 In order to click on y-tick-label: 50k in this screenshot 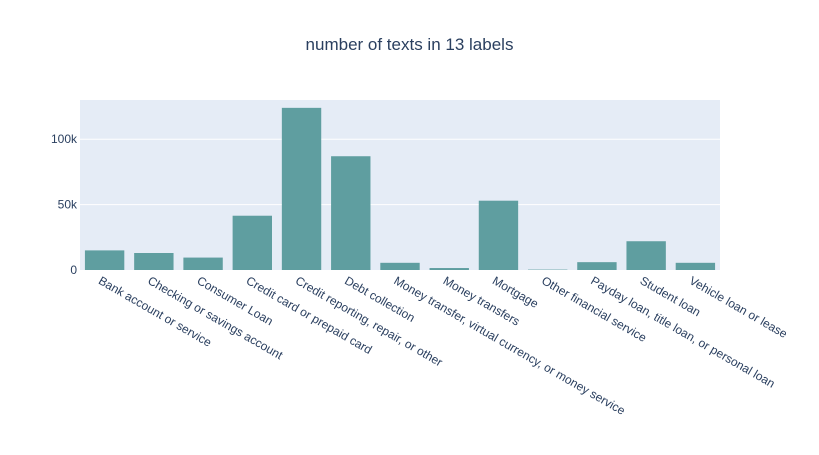, I will do `click(68, 205)`.